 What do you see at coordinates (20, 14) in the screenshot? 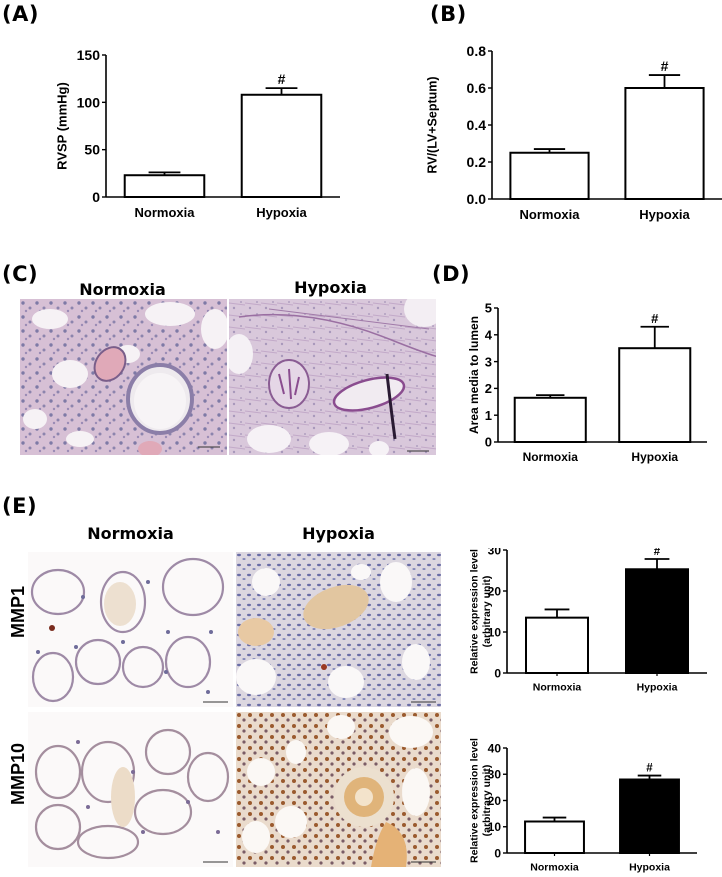
I see `panel-label-a: (A)` at bounding box center [20, 14].